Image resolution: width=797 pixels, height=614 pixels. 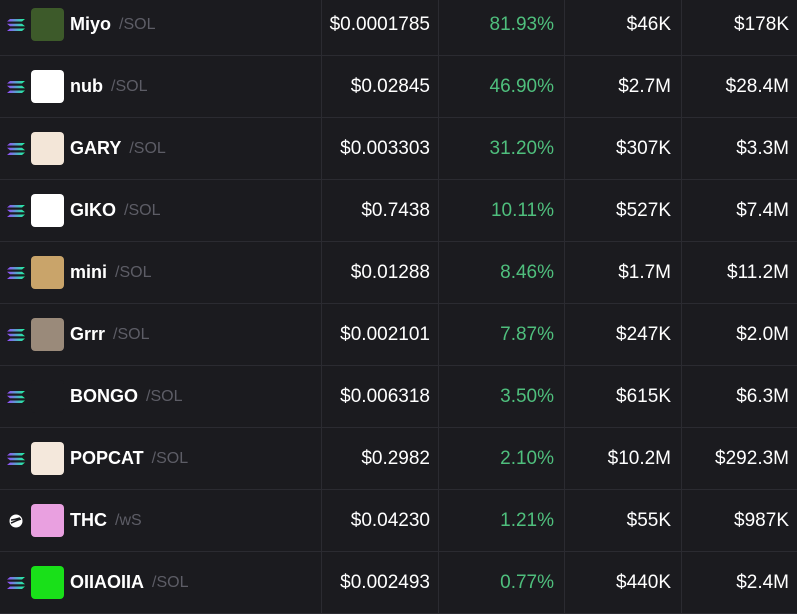 What do you see at coordinates (380, 86) in the screenshot?
I see `price: $0.02845` at bounding box center [380, 86].